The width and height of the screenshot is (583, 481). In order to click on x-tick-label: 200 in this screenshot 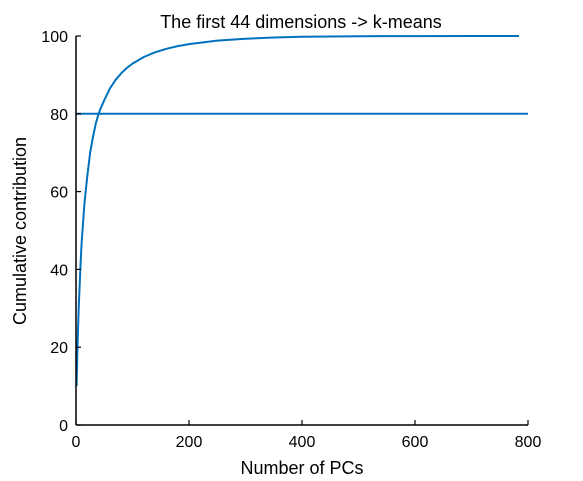, I will do `click(189, 442)`.